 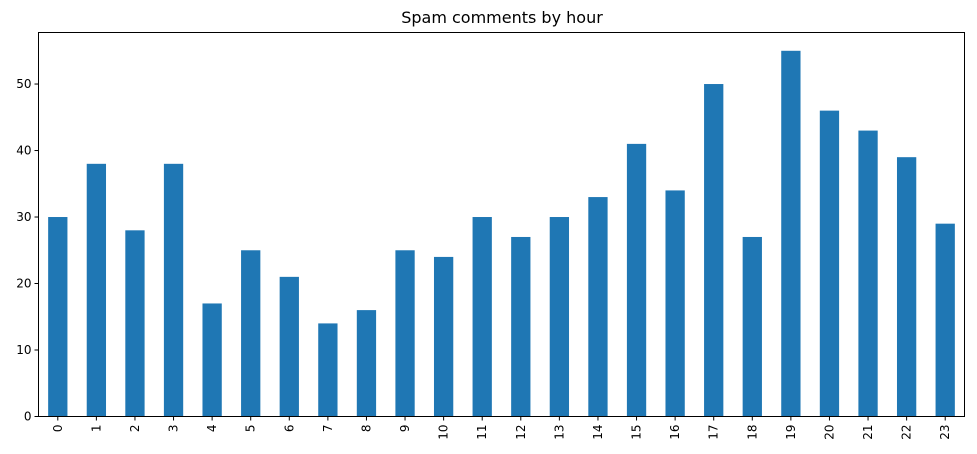 I want to click on x-tick-label: 5, so click(x=251, y=429).